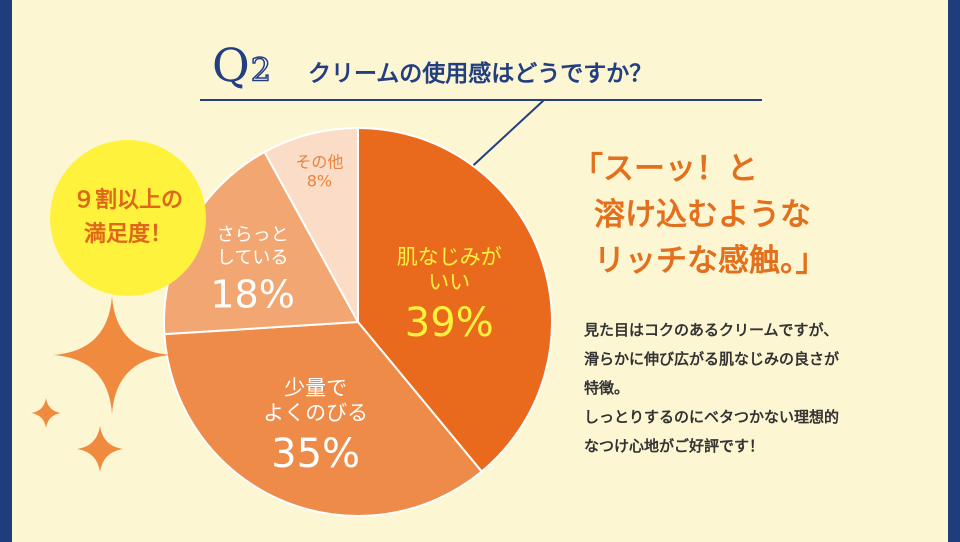 Image resolution: width=960 pixels, height=542 pixels. I want to click on question-heading: Q2 クリームの使用感はどうですか？, so click(492, 68).